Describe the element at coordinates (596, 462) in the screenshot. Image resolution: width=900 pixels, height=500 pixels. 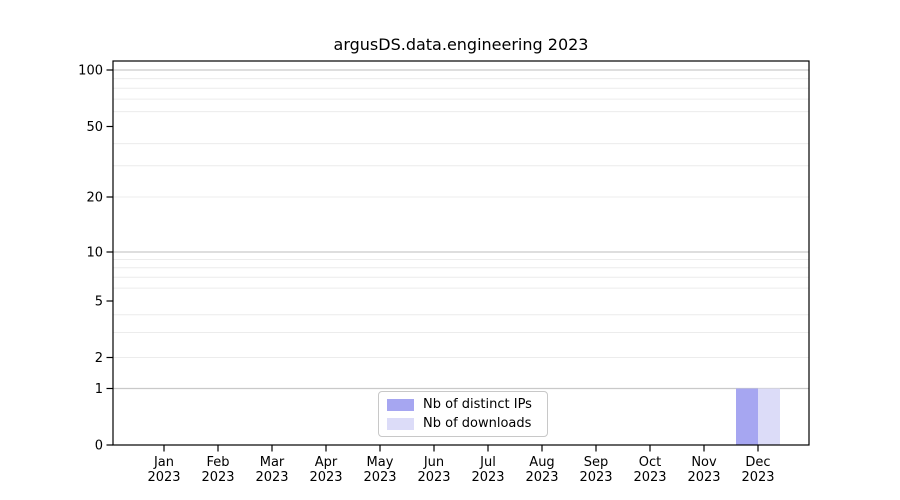
I see `x-tick-label-month: Sep` at that location.